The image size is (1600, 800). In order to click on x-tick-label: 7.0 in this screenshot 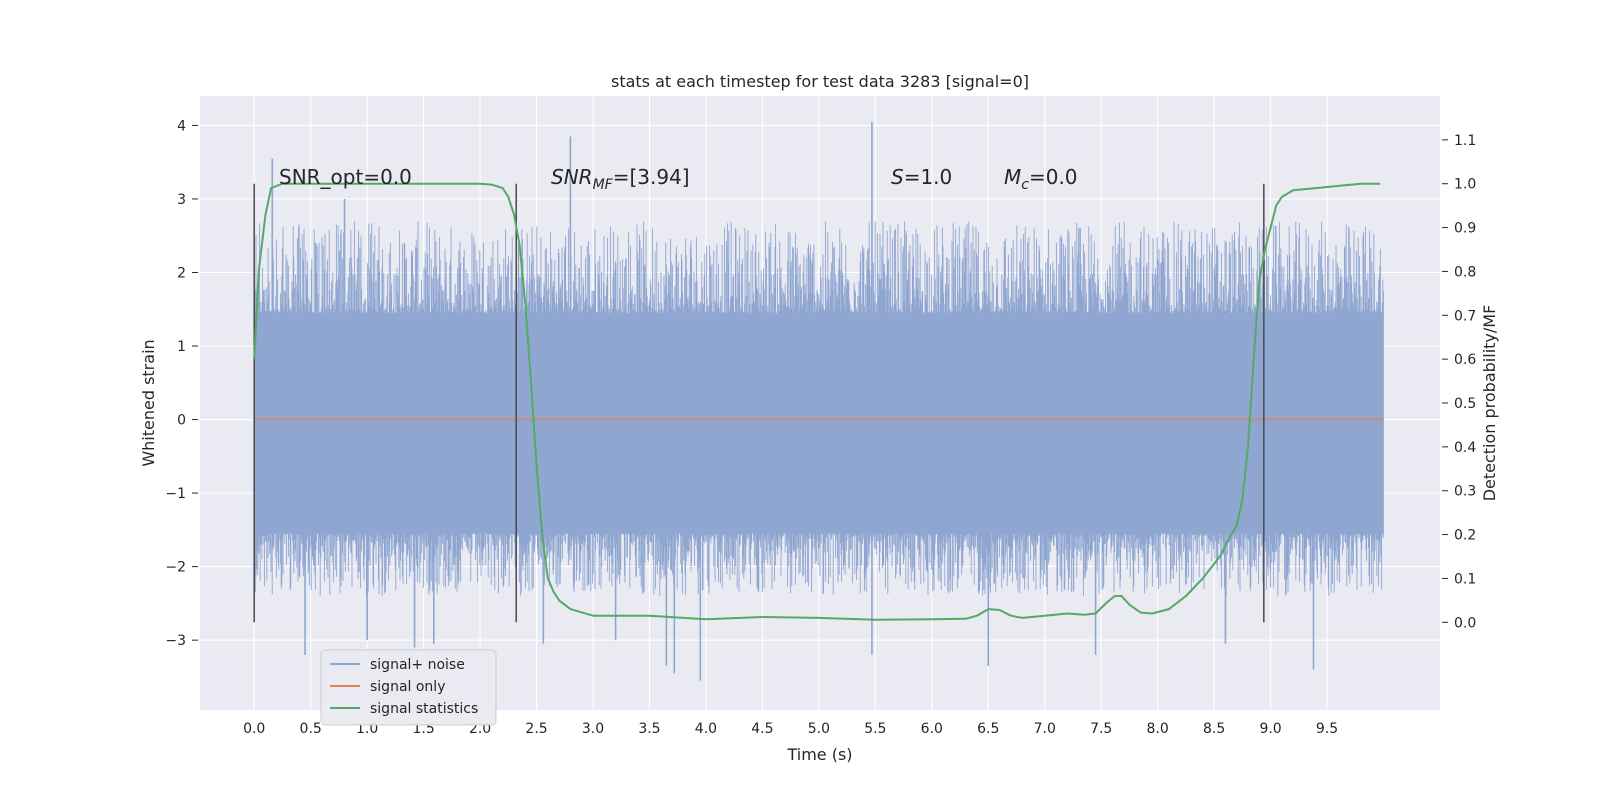, I will do `click(1045, 729)`.